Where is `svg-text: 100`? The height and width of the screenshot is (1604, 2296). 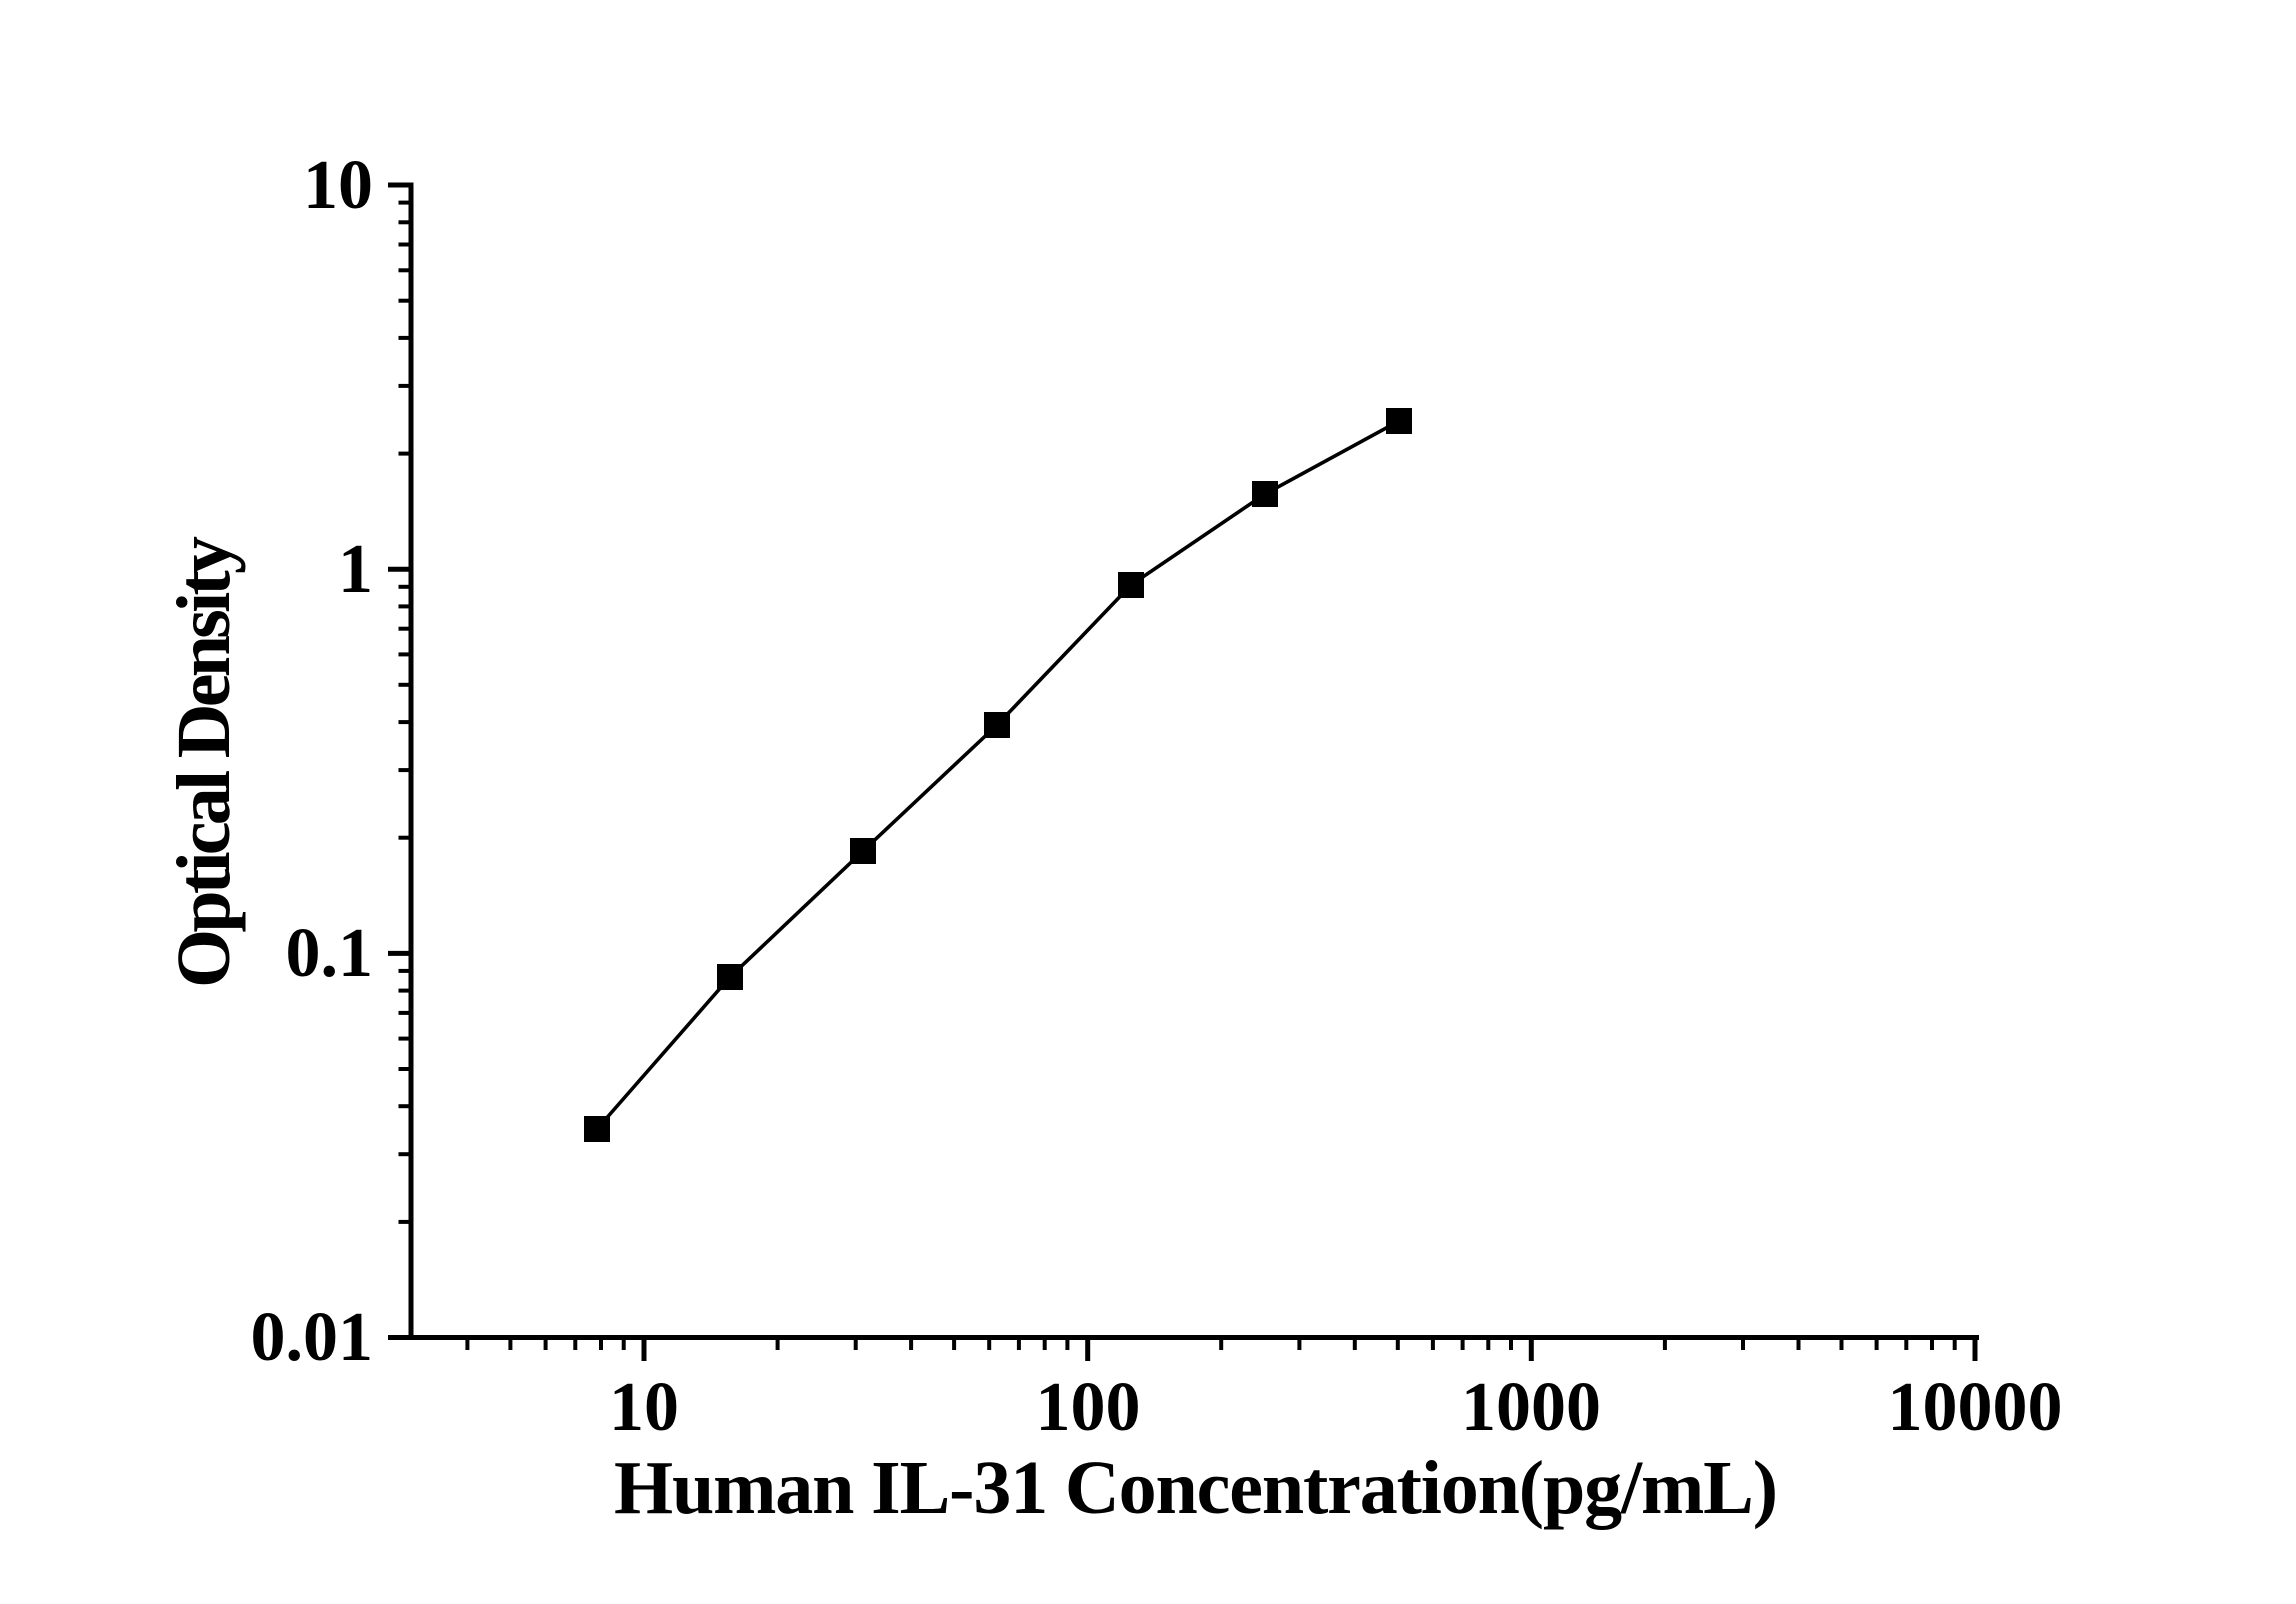 svg-text: 100 is located at coordinates (1088, 1407).